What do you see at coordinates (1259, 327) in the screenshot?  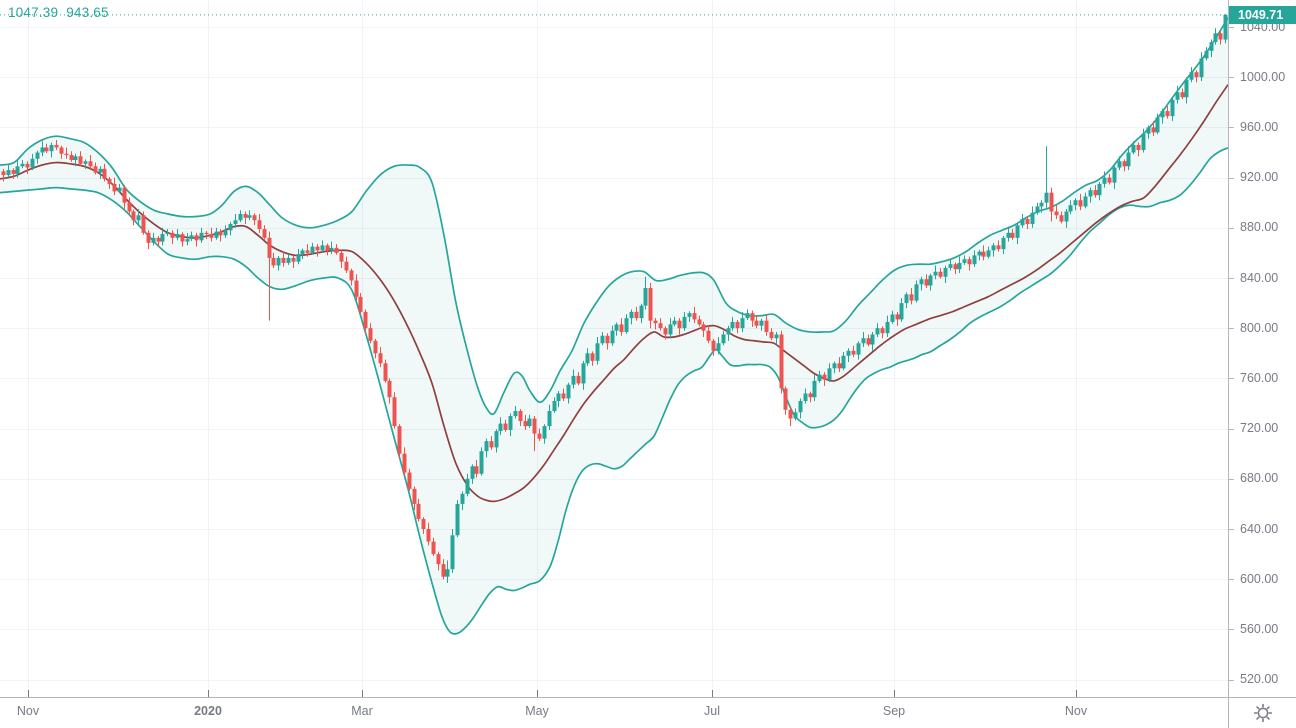 I see `price-tick-label: 800.00` at bounding box center [1259, 327].